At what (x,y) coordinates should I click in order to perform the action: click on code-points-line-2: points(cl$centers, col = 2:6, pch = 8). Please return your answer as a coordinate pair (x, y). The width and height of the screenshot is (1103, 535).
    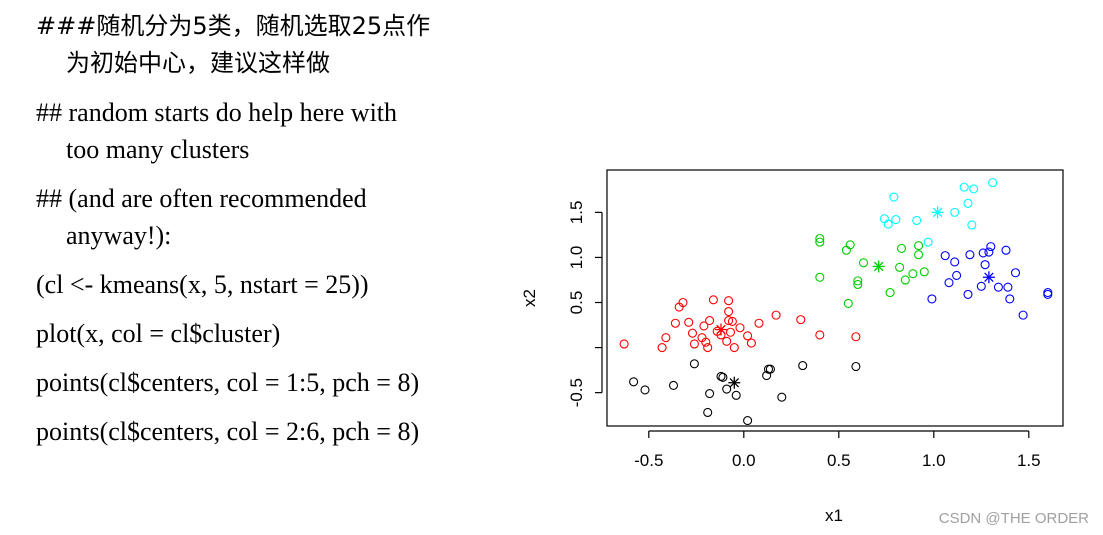
    Looking at the image, I should click on (228, 431).